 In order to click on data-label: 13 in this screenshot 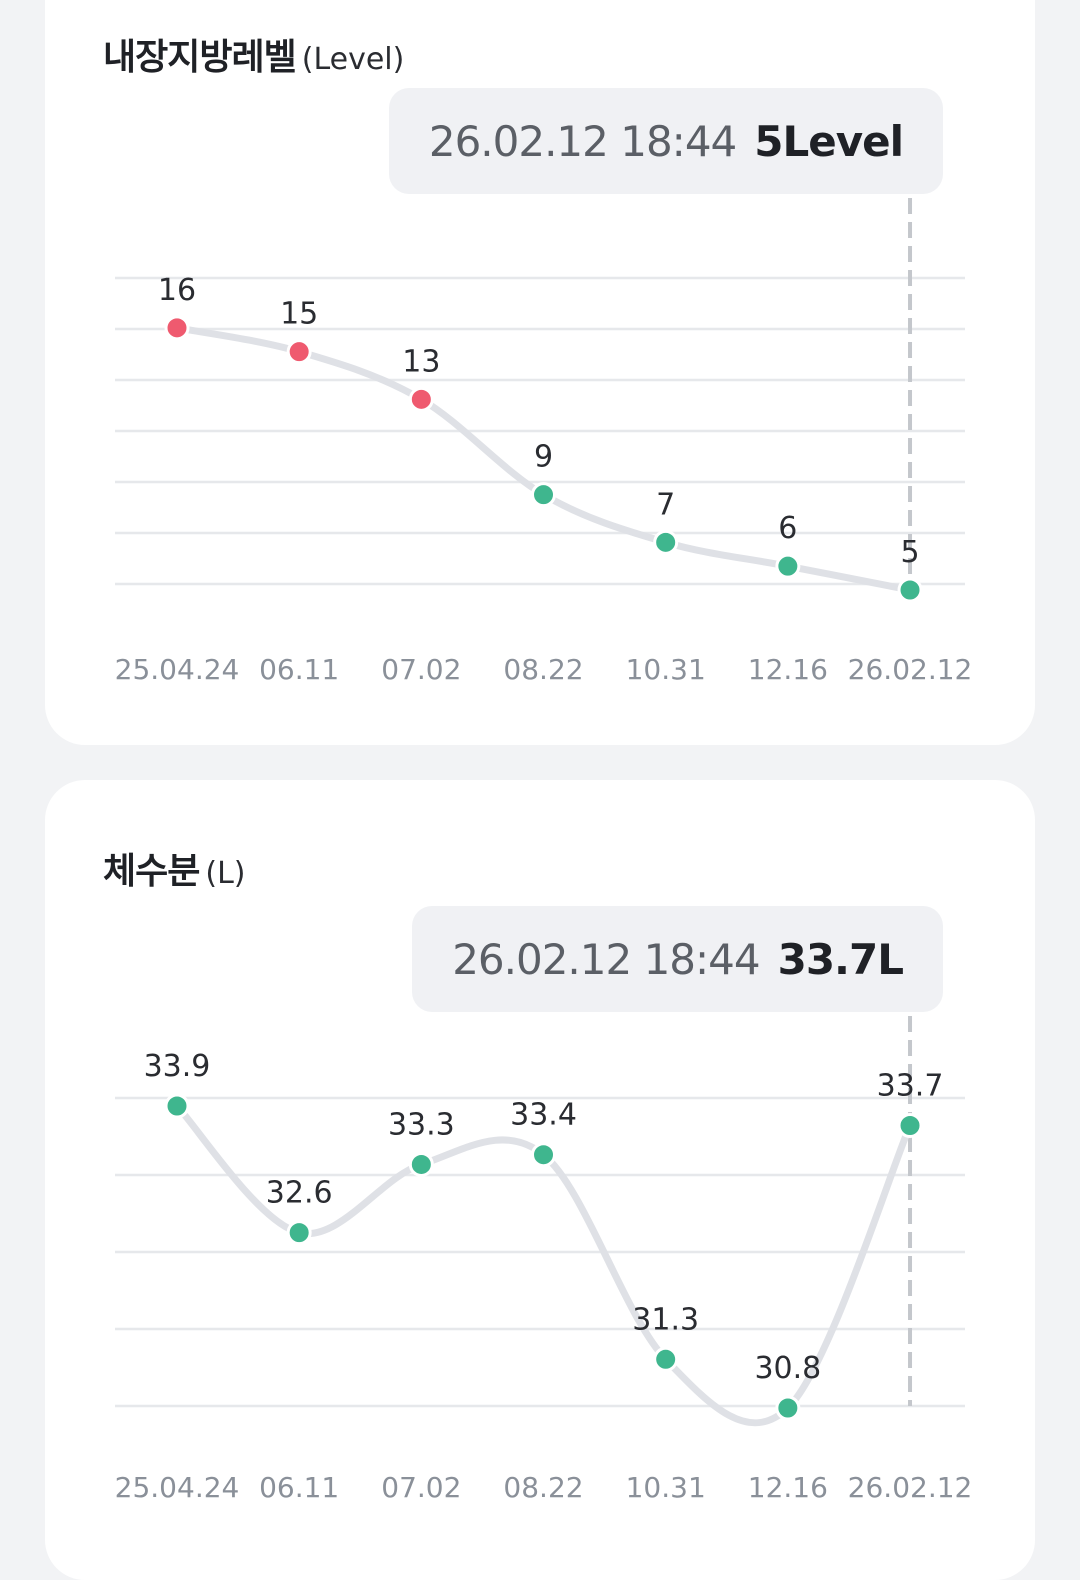, I will do `click(421, 361)`.